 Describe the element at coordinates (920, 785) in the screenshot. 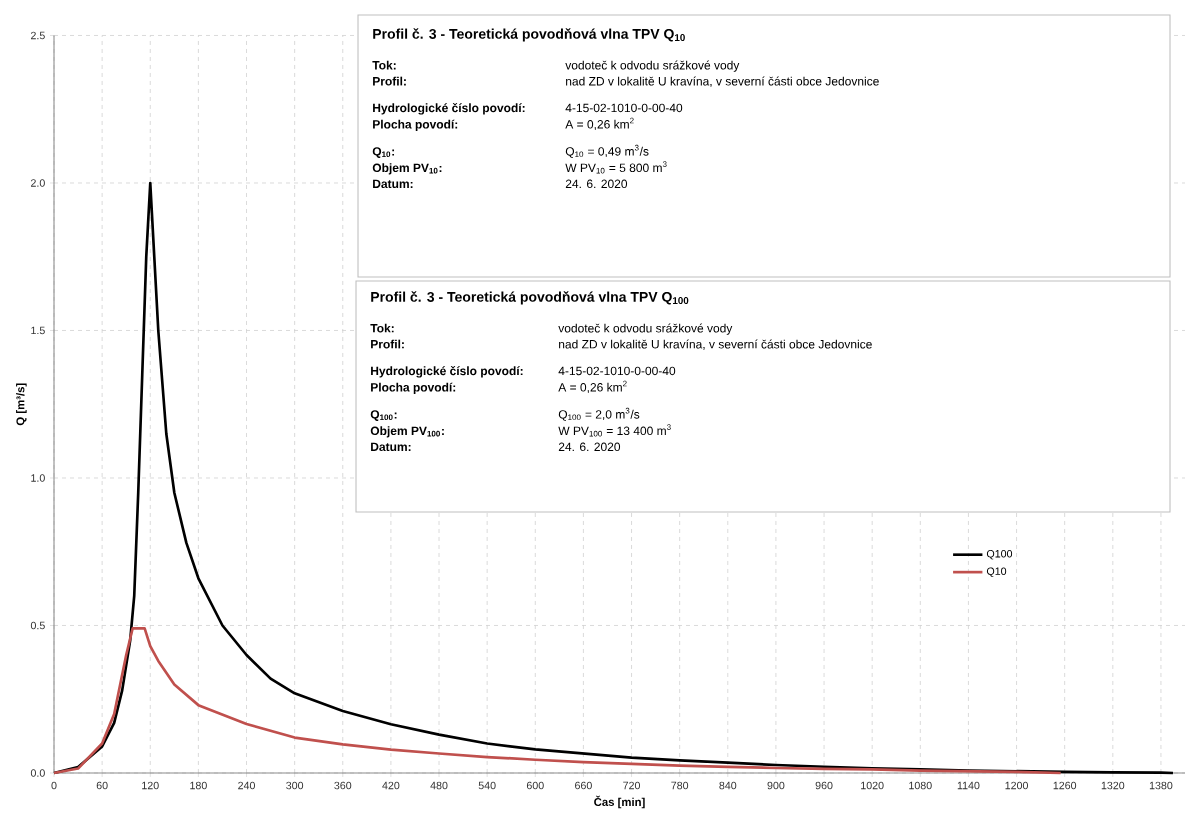

I see `x-tick-label: 1080` at that location.